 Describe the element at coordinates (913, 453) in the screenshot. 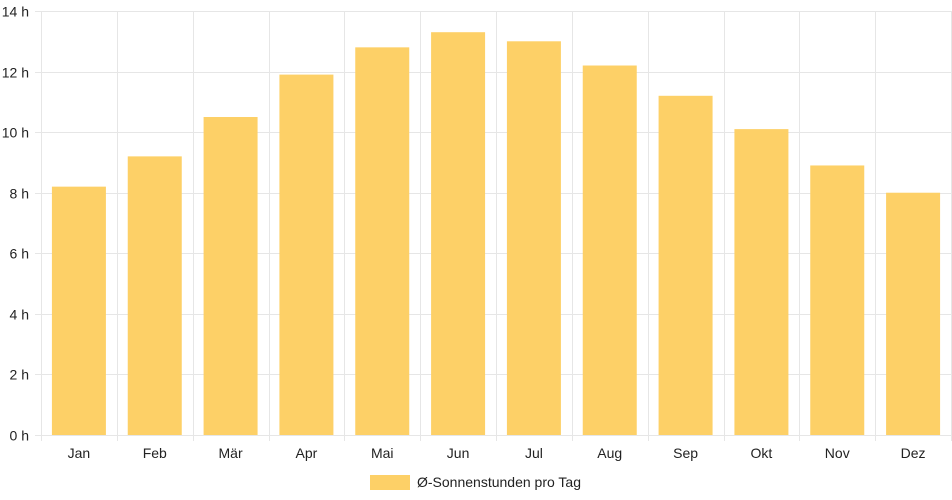

I see `x-tick-label: Dez` at that location.